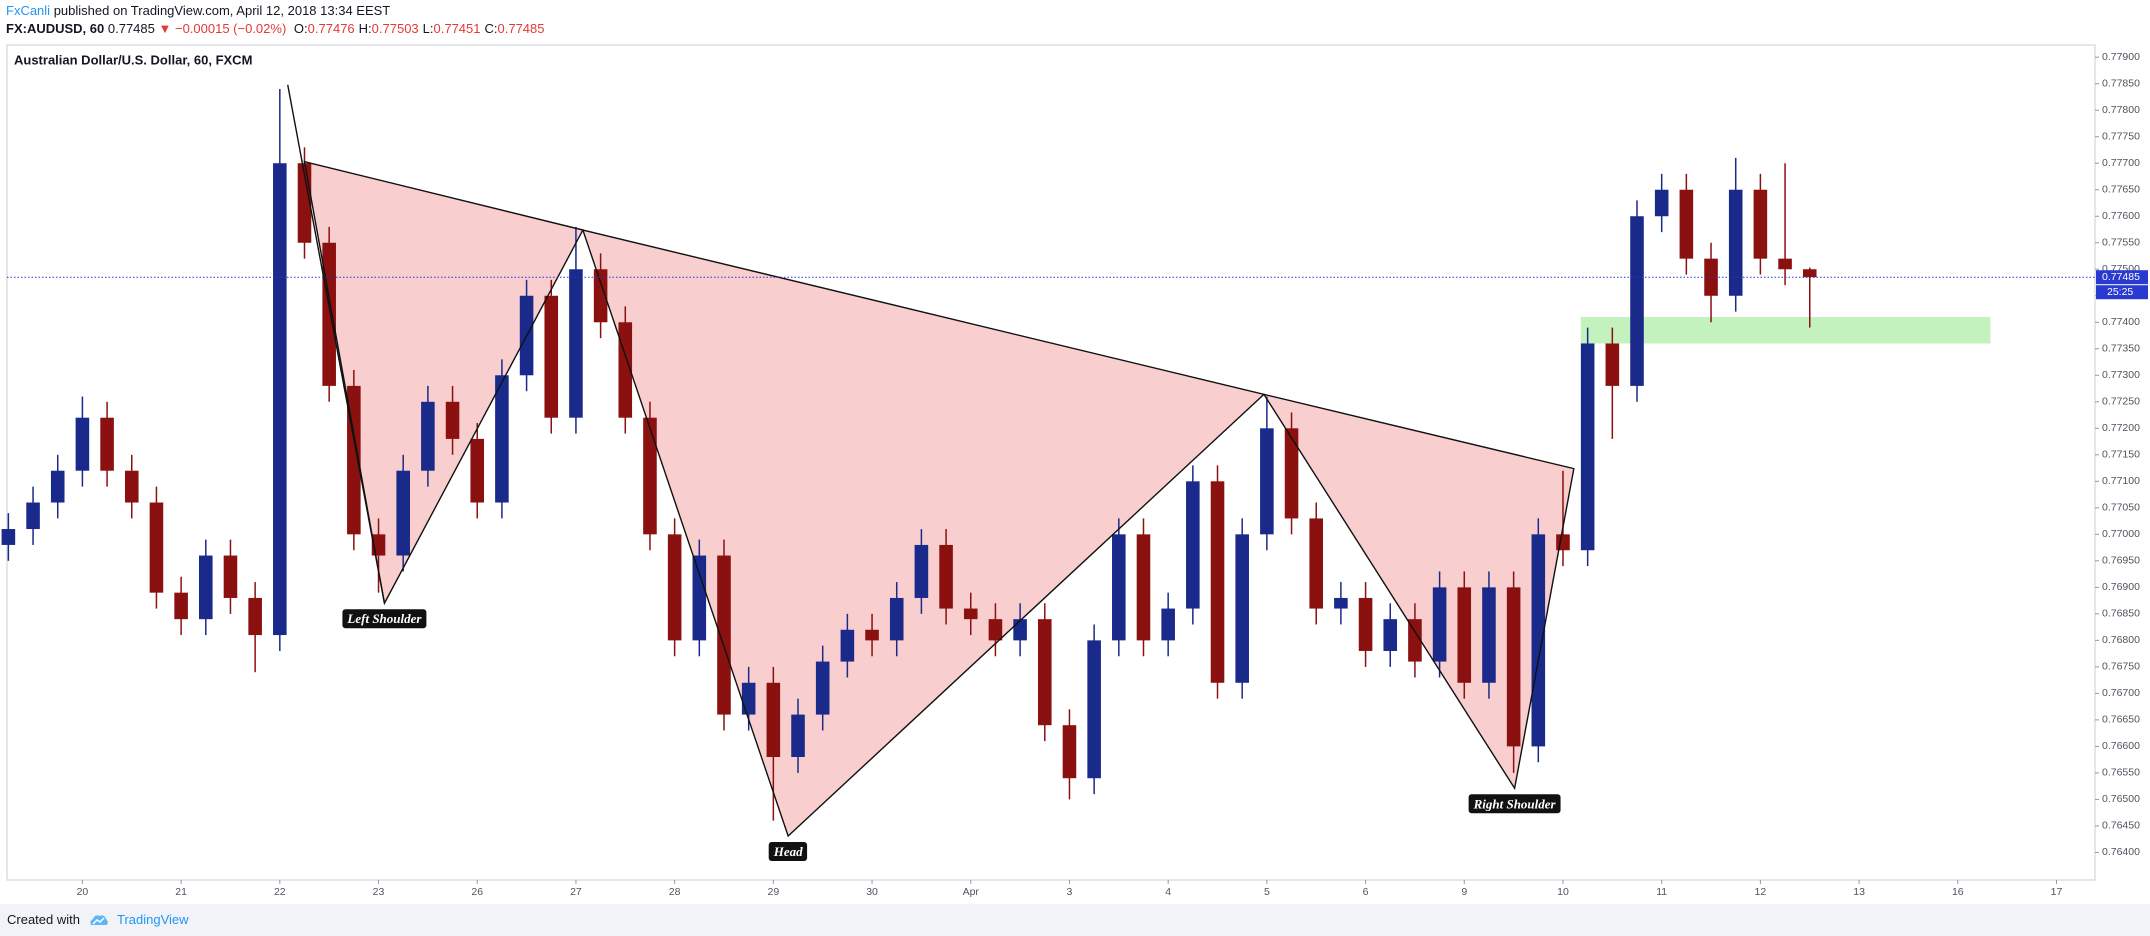  Describe the element at coordinates (133, 59) in the screenshot. I see `chart-title: Australian Dollar/U.S. Dollar, 60, FXCM` at that location.